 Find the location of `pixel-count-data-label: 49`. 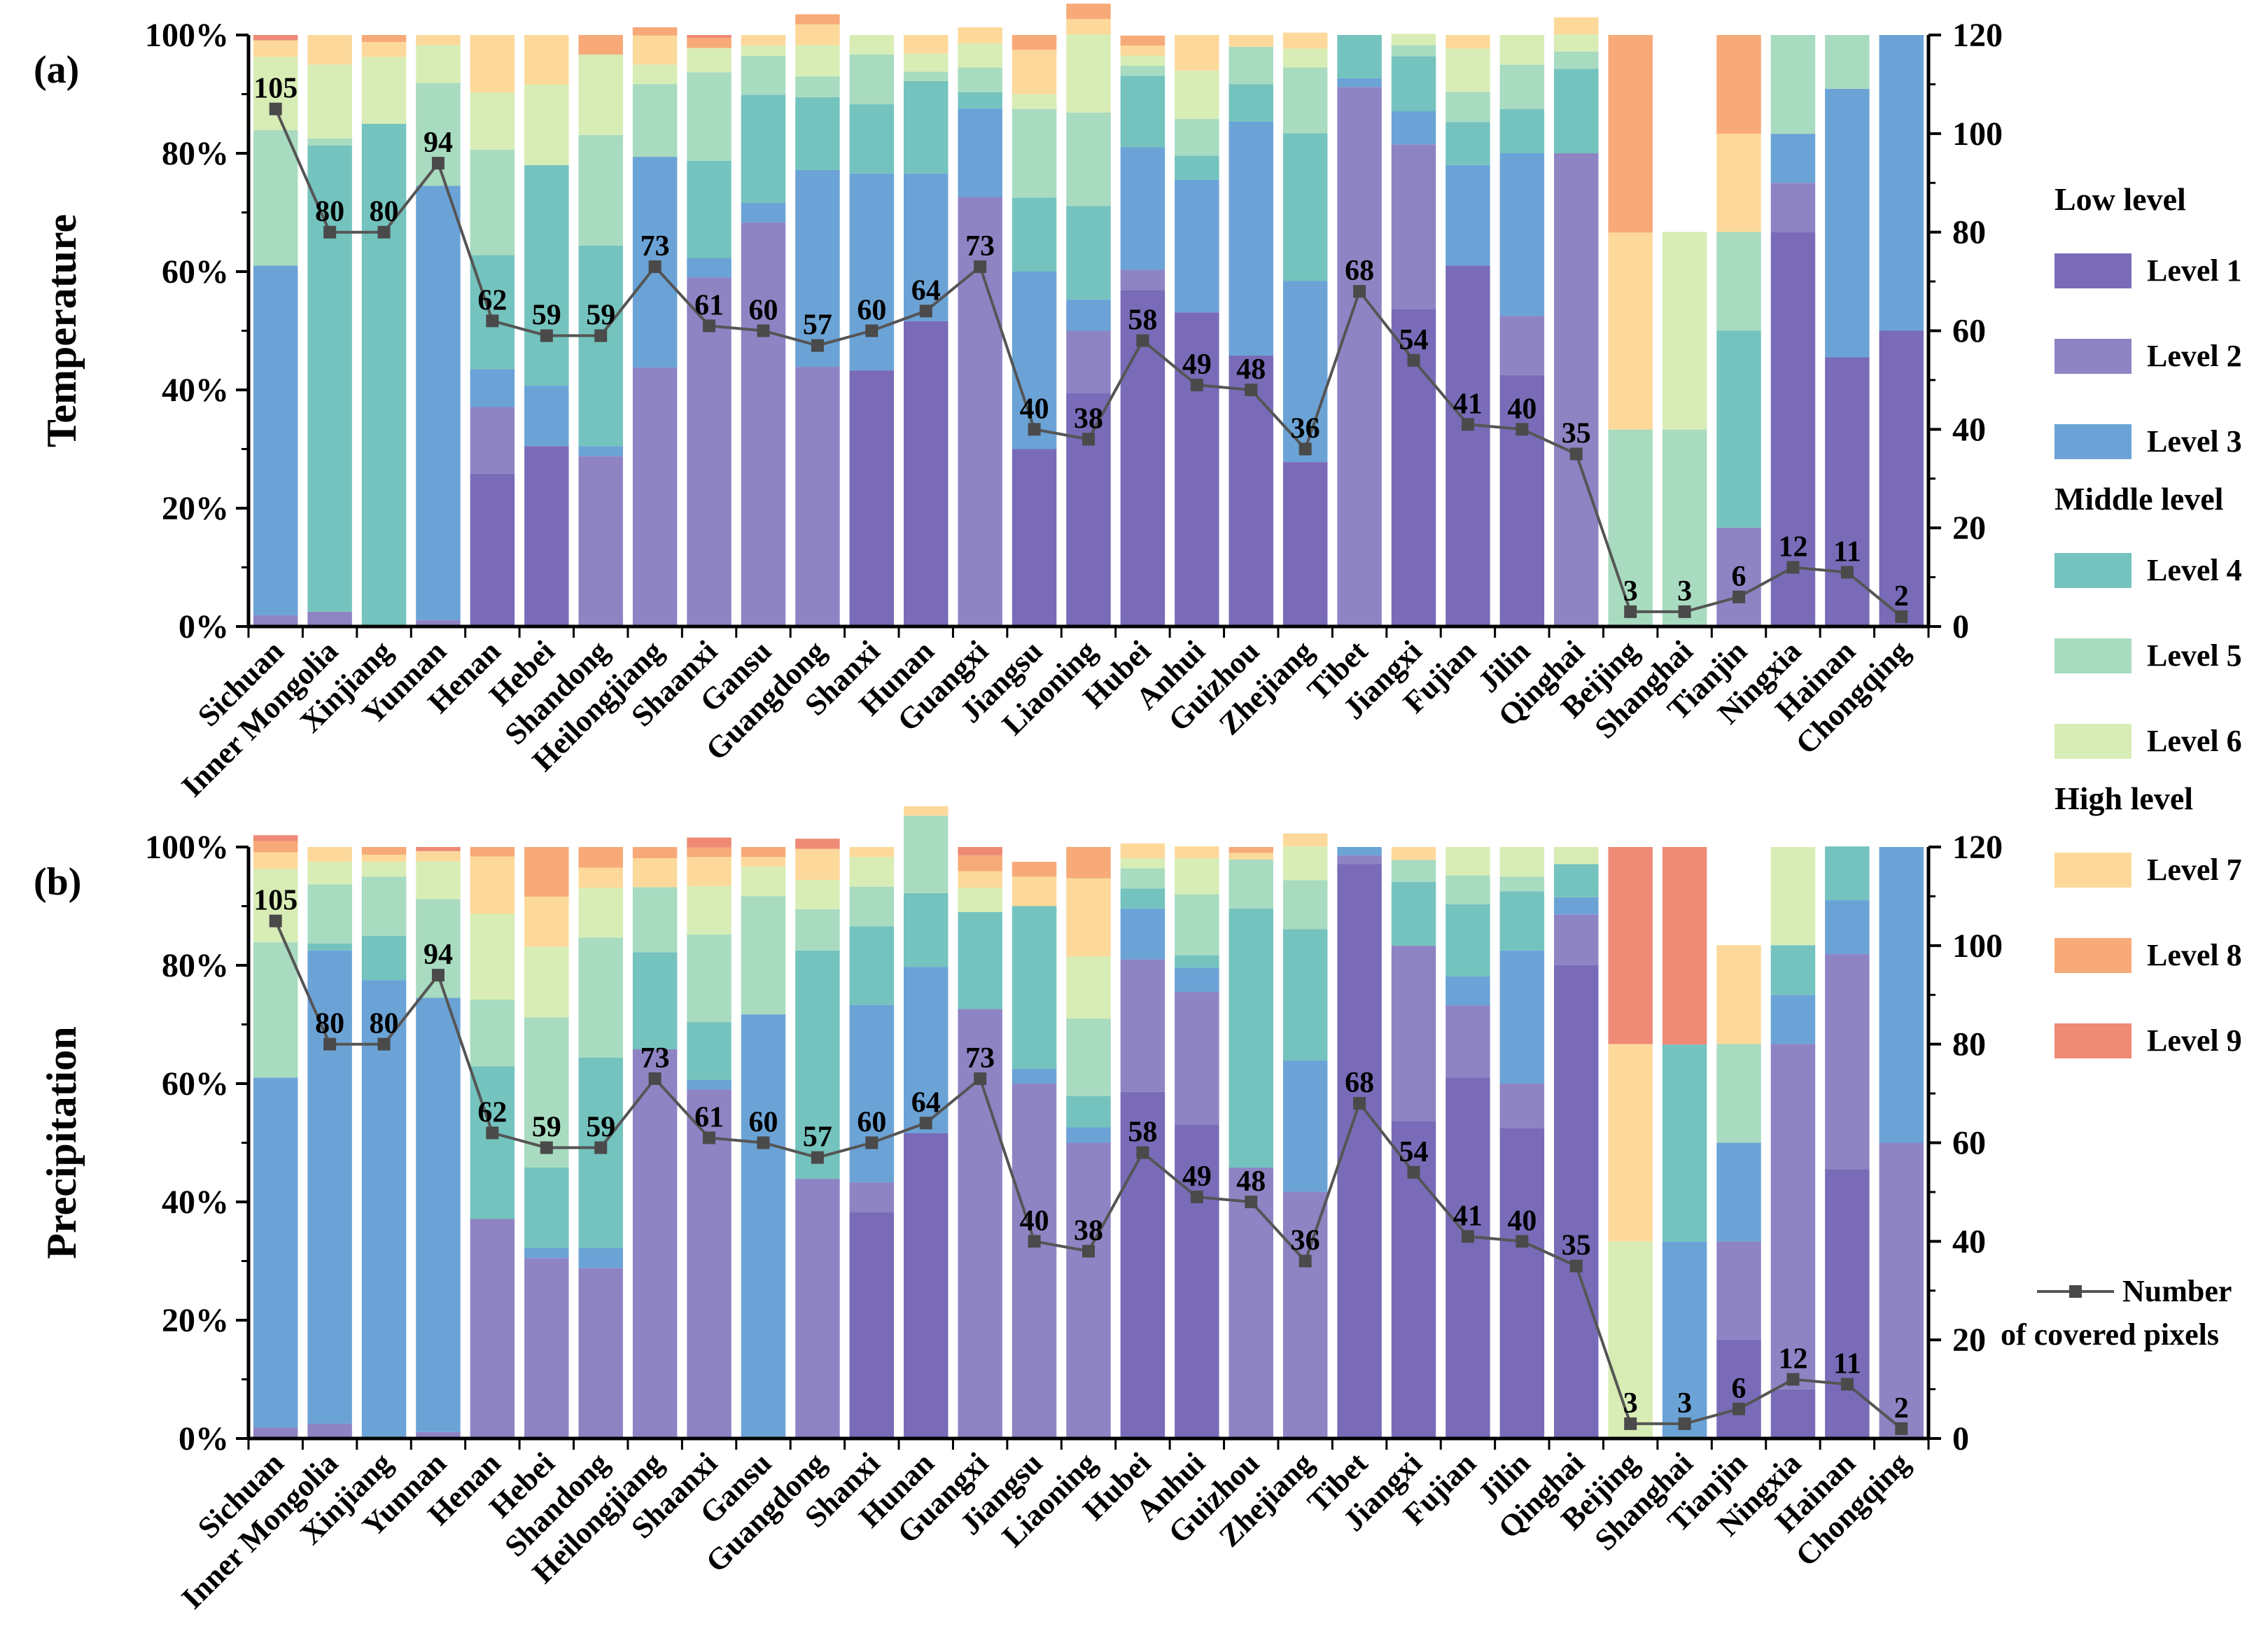

pixel-count-data-label: 49 is located at coordinates (1197, 1177).